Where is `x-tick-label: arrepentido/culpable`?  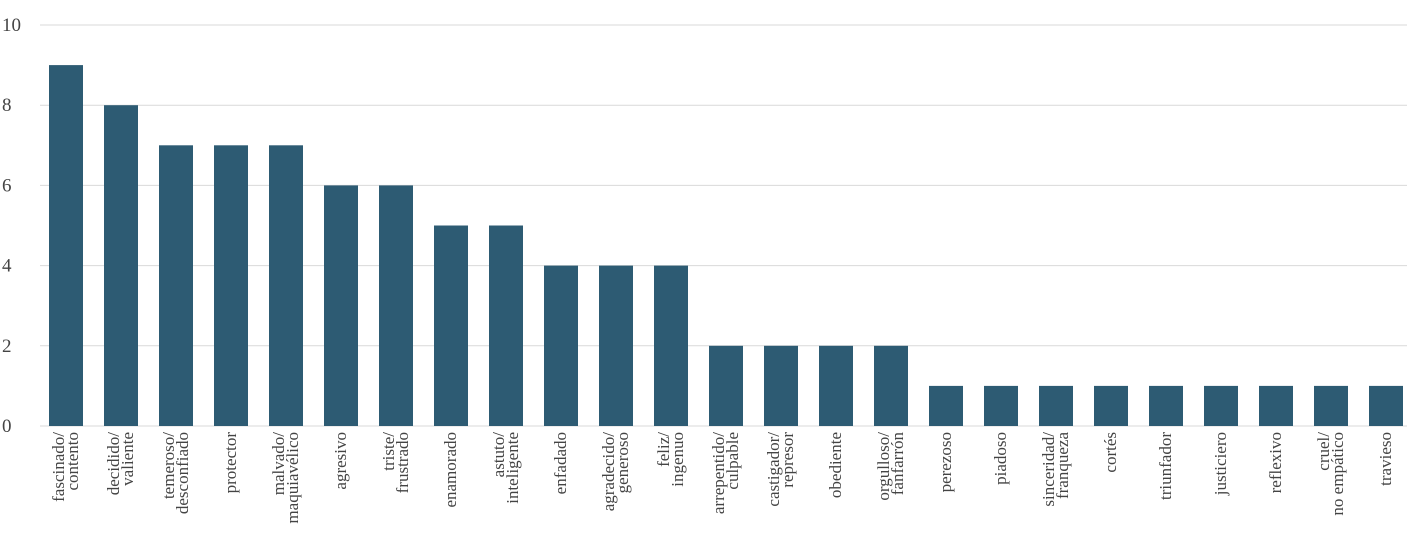
x-tick-label: arrepentido/culpable is located at coordinates (725, 473).